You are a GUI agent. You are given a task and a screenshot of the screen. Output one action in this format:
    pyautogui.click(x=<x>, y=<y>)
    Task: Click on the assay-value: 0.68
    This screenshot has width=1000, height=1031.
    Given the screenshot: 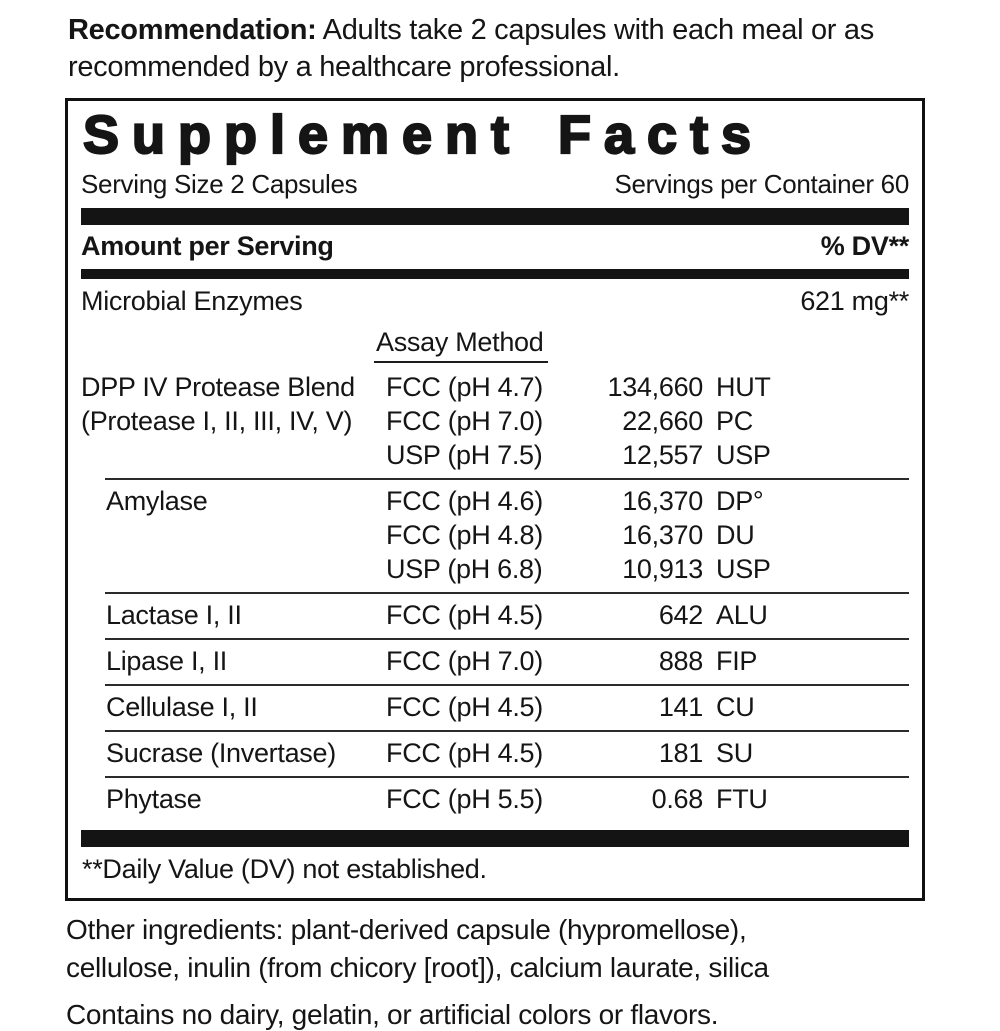 What is the action you would take?
    pyautogui.click(x=677, y=799)
    